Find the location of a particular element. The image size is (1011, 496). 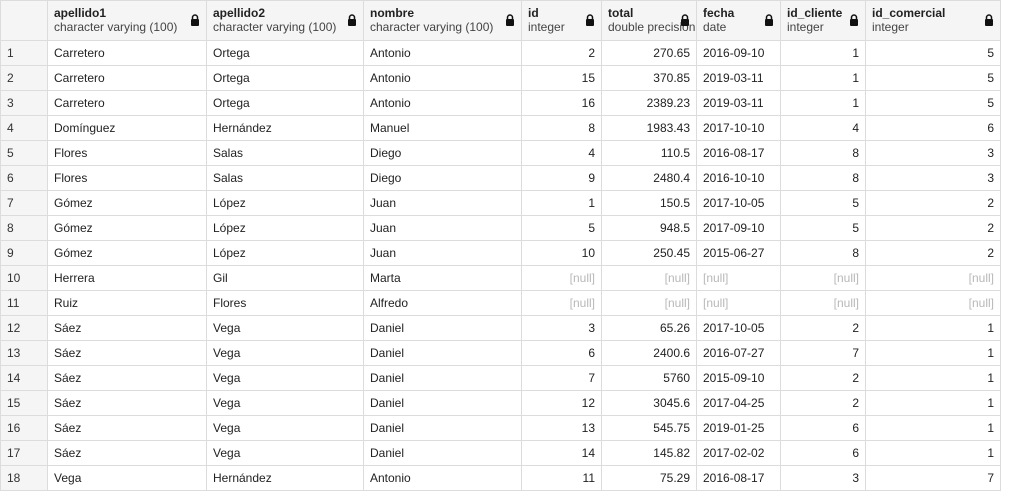

row-number: 9 is located at coordinates (24, 253).